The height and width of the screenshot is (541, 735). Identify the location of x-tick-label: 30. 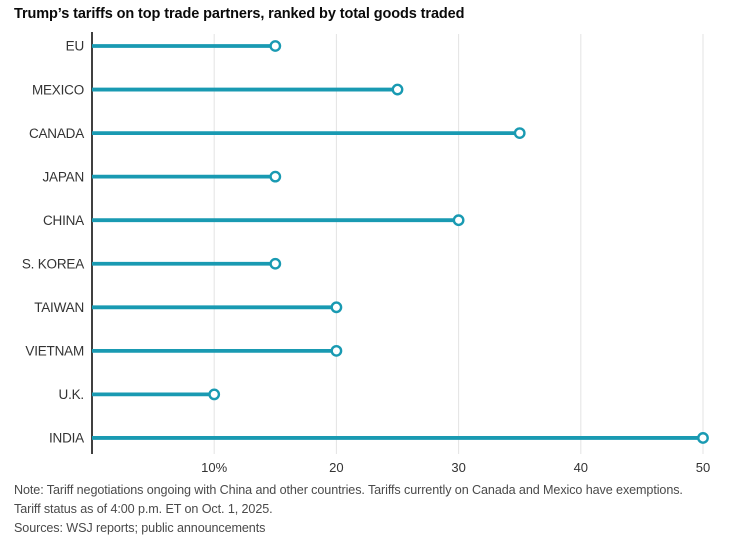
(458, 467).